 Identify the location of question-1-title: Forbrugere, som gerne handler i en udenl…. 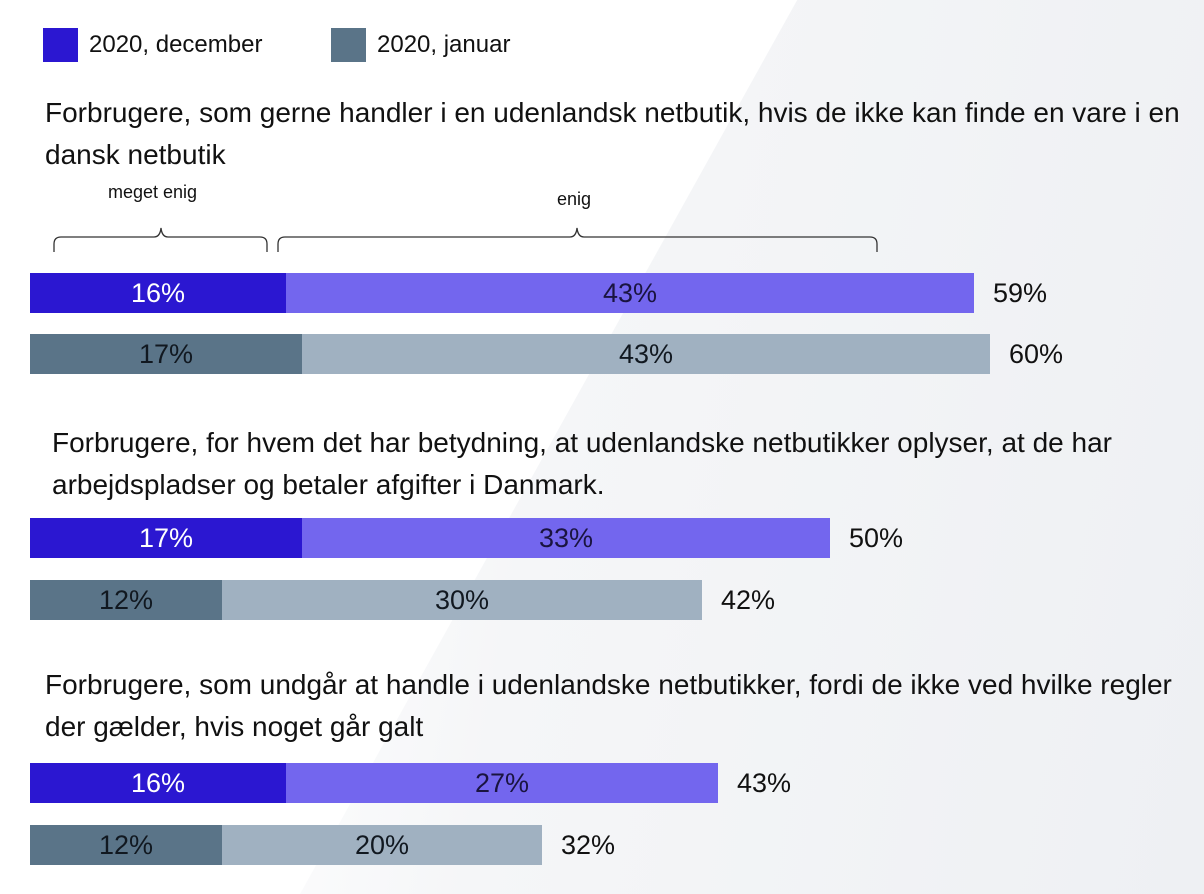
(612, 133).